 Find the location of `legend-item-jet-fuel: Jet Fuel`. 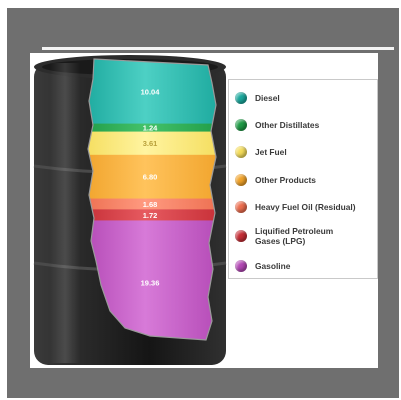

legend-item-jet-fuel: Jet Fuel is located at coordinates (261, 152).